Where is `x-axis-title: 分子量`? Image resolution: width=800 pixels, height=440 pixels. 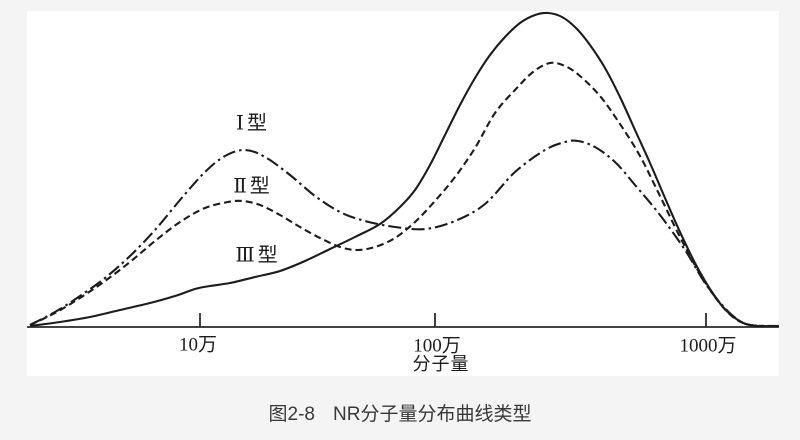 x-axis-title: 分子量 is located at coordinates (441, 364).